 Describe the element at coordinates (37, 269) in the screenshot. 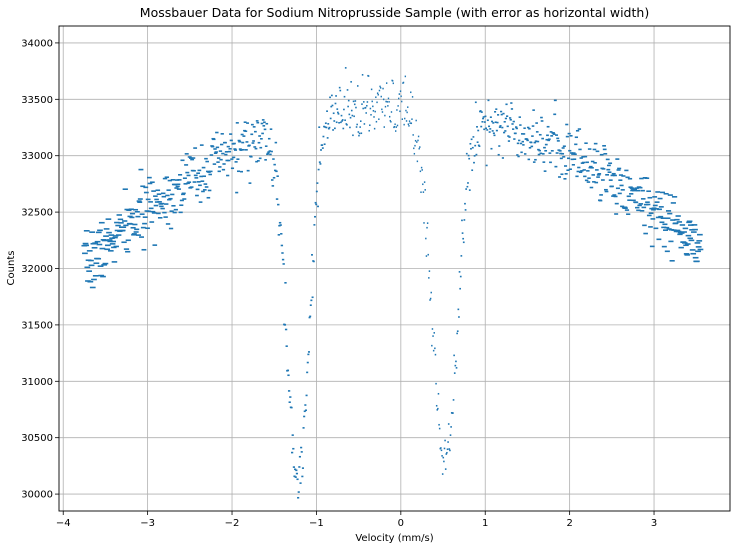

I see `y-tick-label: 32000` at that location.